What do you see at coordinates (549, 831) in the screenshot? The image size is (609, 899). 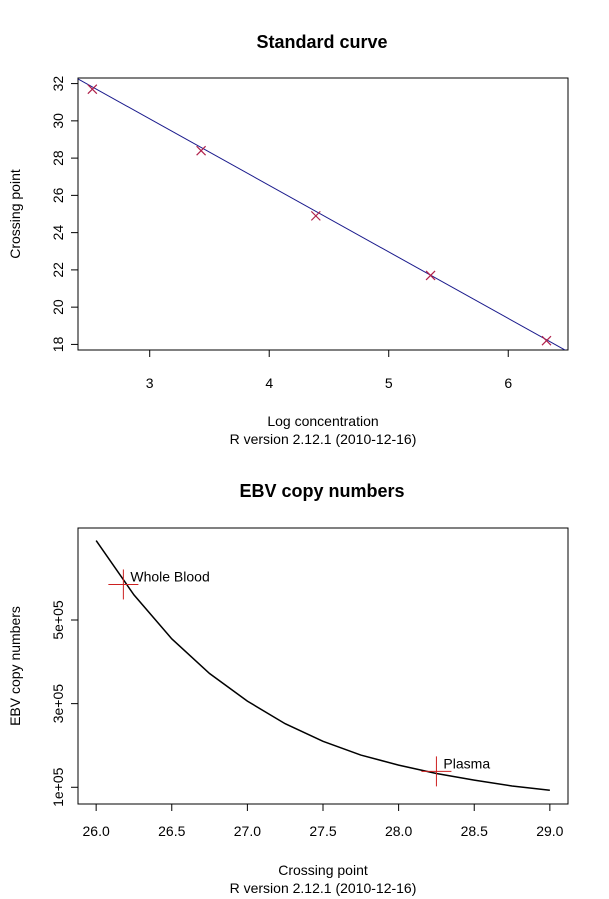 I see `x-tick-label: 29.0` at bounding box center [549, 831].